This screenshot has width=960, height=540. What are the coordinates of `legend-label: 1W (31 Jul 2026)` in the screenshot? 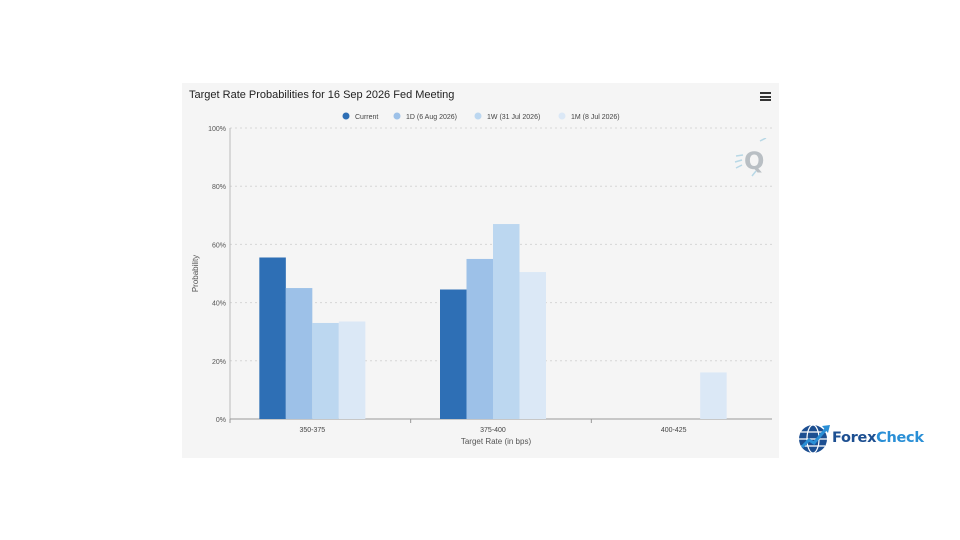 It's located at (513, 117).